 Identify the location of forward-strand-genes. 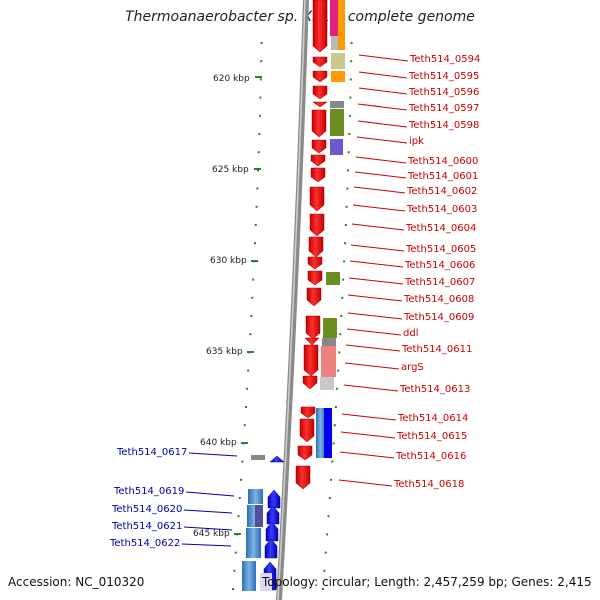
(311, 245).